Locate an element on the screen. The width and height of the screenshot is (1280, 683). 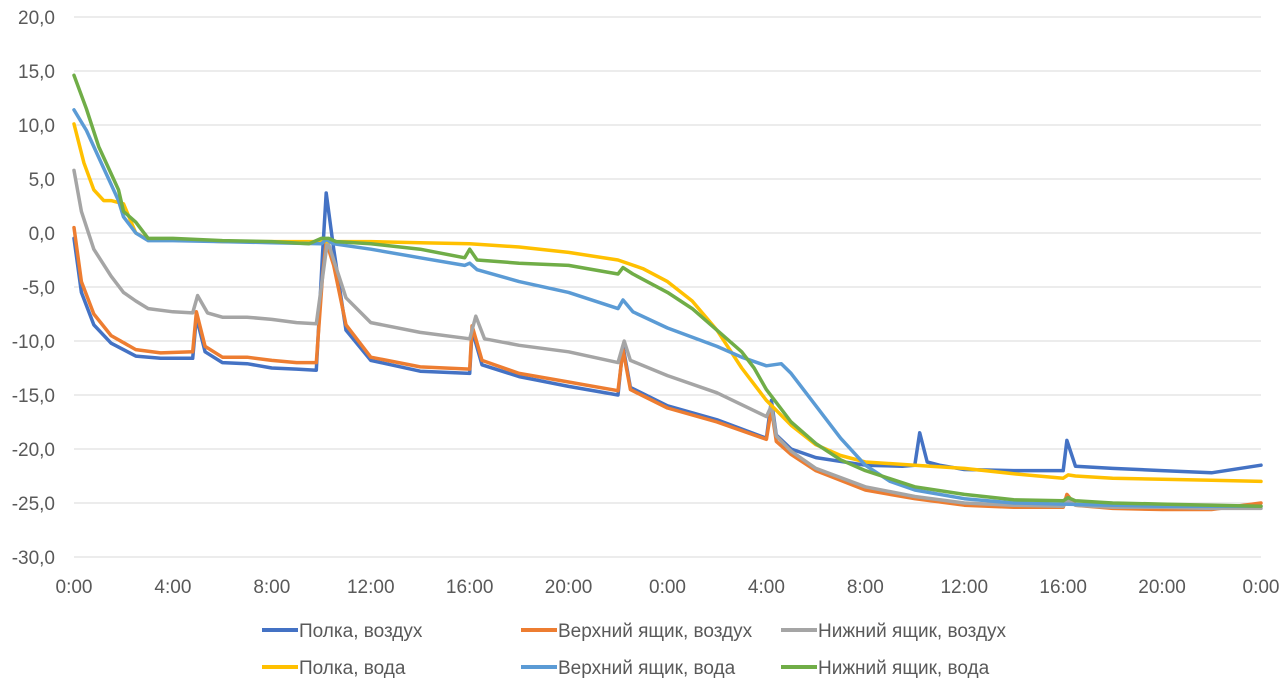
legend-item: Верхний ящик, воздух is located at coordinates (637, 631).